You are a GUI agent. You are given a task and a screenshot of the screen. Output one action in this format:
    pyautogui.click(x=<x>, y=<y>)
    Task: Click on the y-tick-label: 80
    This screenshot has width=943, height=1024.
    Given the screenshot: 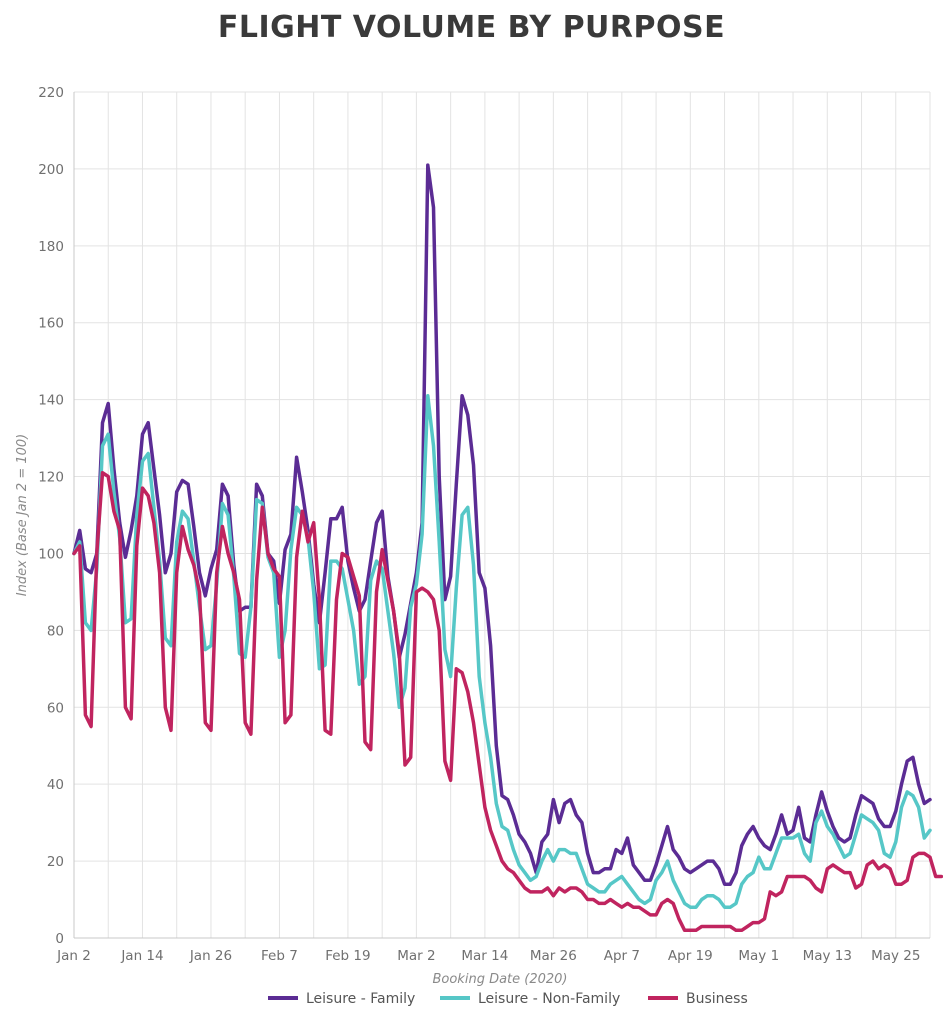 What is the action you would take?
    pyautogui.click(x=55, y=631)
    